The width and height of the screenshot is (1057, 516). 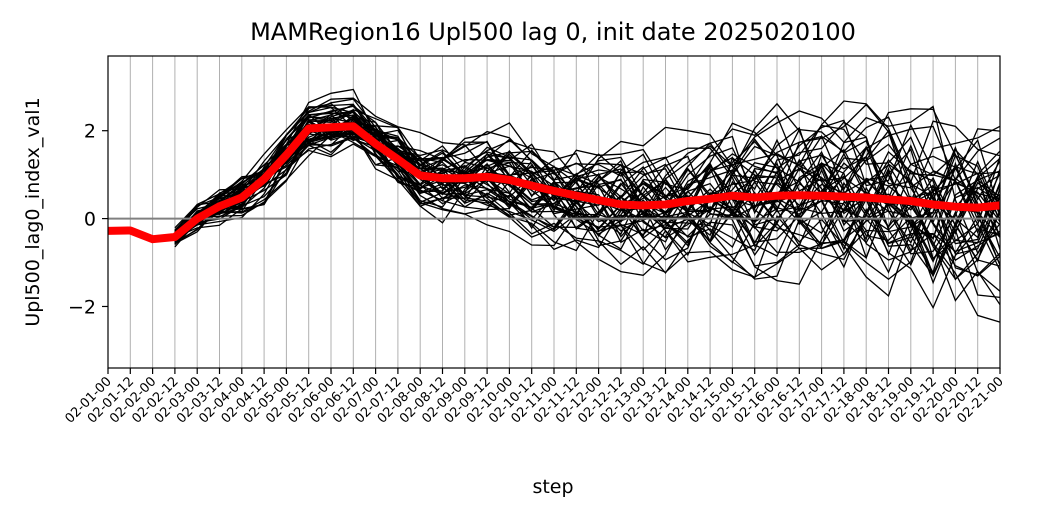 What do you see at coordinates (82, 307) in the screenshot?
I see `y-tick-label: −2` at bounding box center [82, 307].